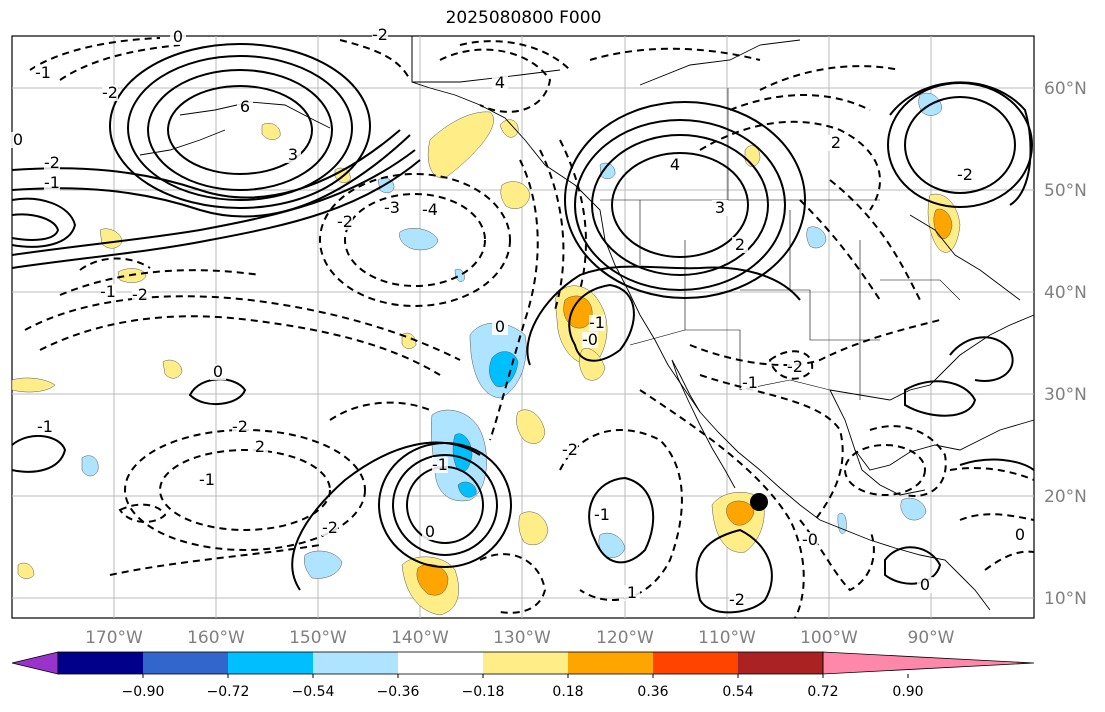 This screenshot has height=712, width=1105. What do you see at coordinates (430, 209) in the screenshot?
I see `contour-label: -4` at bounding box center [430, 209].